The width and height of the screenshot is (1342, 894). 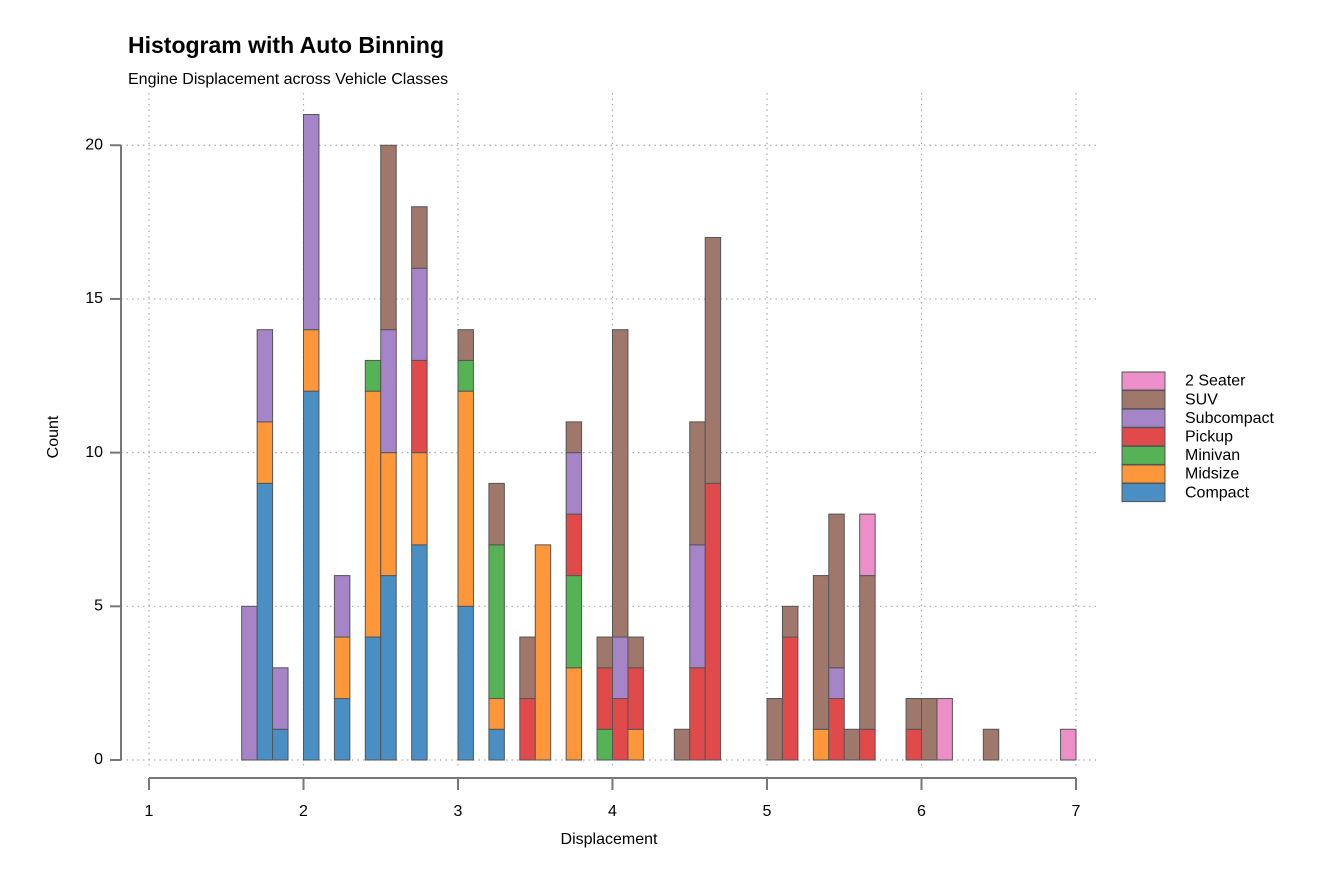 What do you see at coordinates (458, 811) in the screenshot?
I see `x-tick-label: 3` at bounding box center [458, 811].